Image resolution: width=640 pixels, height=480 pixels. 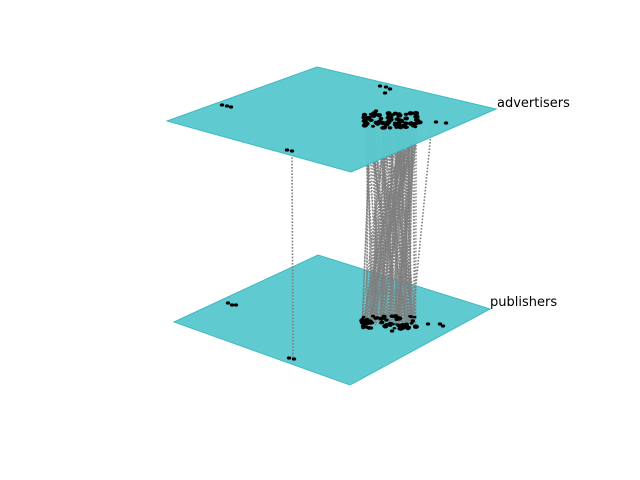 I want to click on publishers-layer-label: publishers, so click(x=524, y=302).